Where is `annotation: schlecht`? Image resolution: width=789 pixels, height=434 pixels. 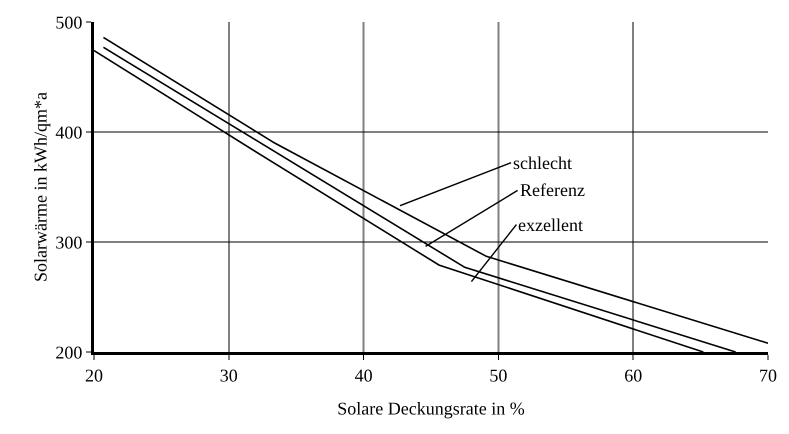
annotation: schlecht is located at coordinates (542, 163).